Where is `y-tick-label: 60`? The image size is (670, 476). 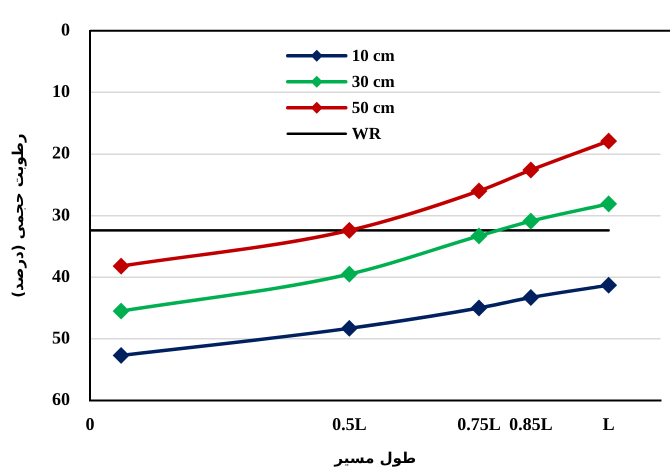
y-tick-label: 60 is located at coordinates (61, 399).